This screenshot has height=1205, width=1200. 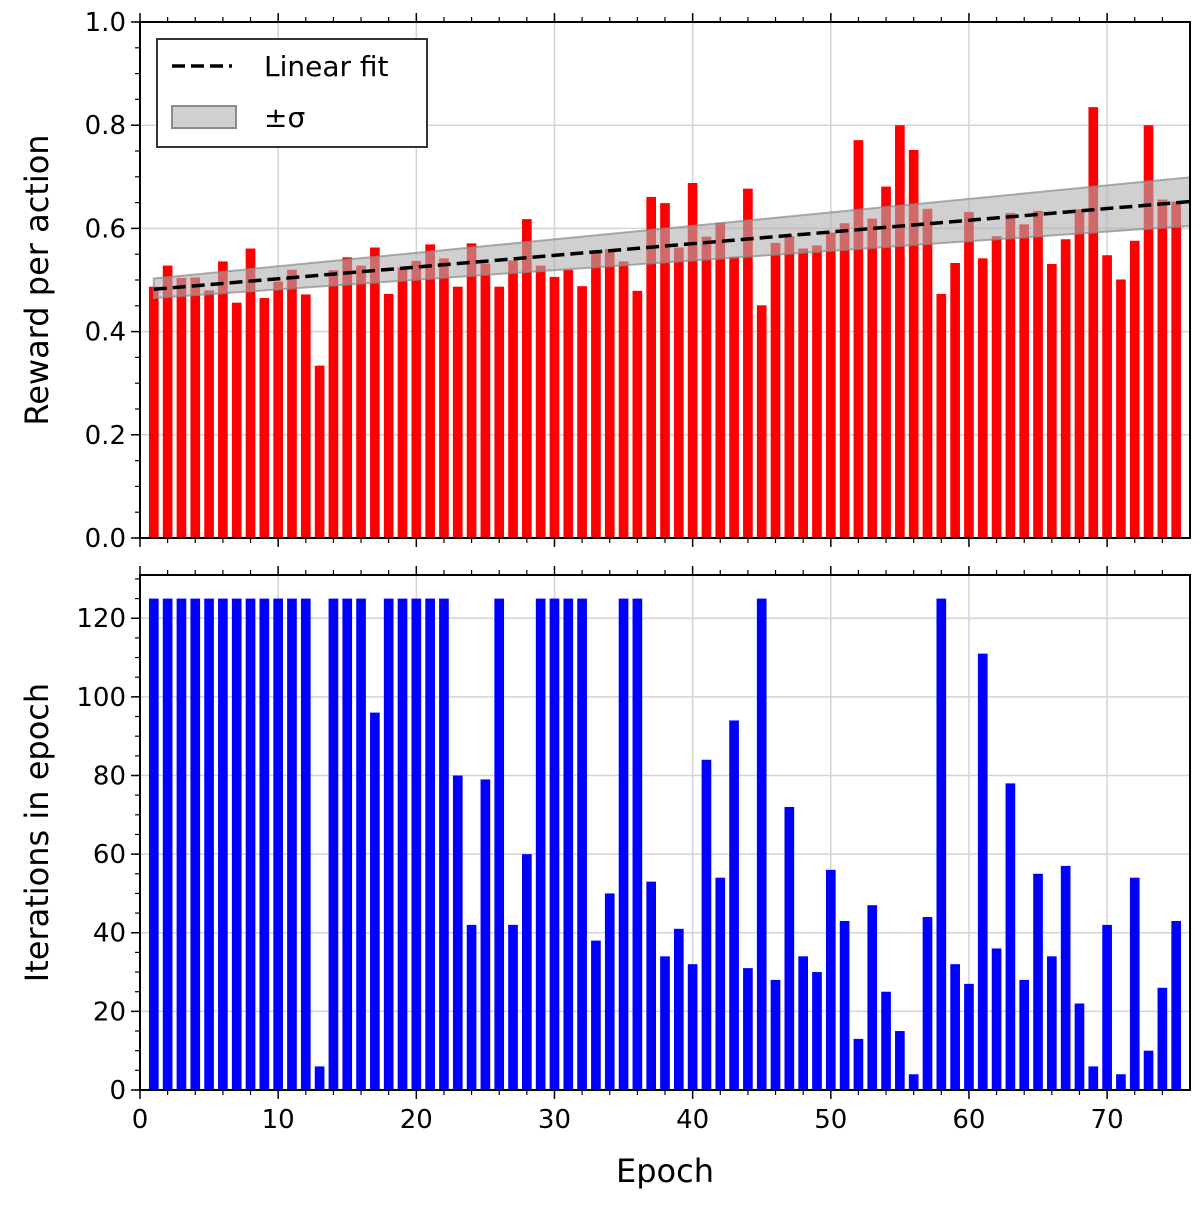 I want to click on top-y-axis-label: Reward per action, so click(x=37, y=279).